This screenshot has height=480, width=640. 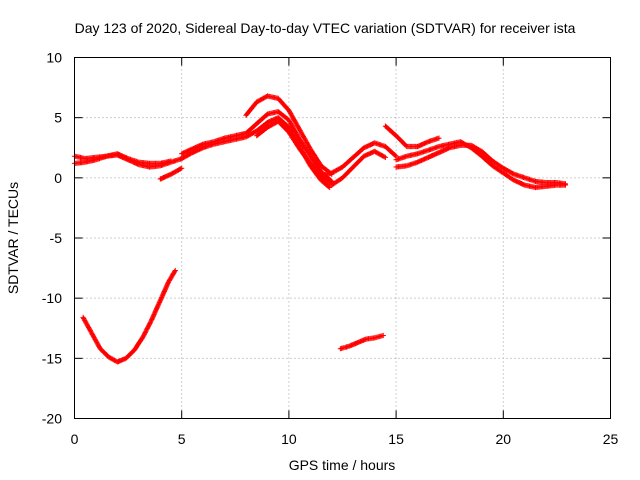 What do you see at coordinates (58, 178) in the screenshot?
I see `y-tick-label: 0` at bounding box center [58, 178].